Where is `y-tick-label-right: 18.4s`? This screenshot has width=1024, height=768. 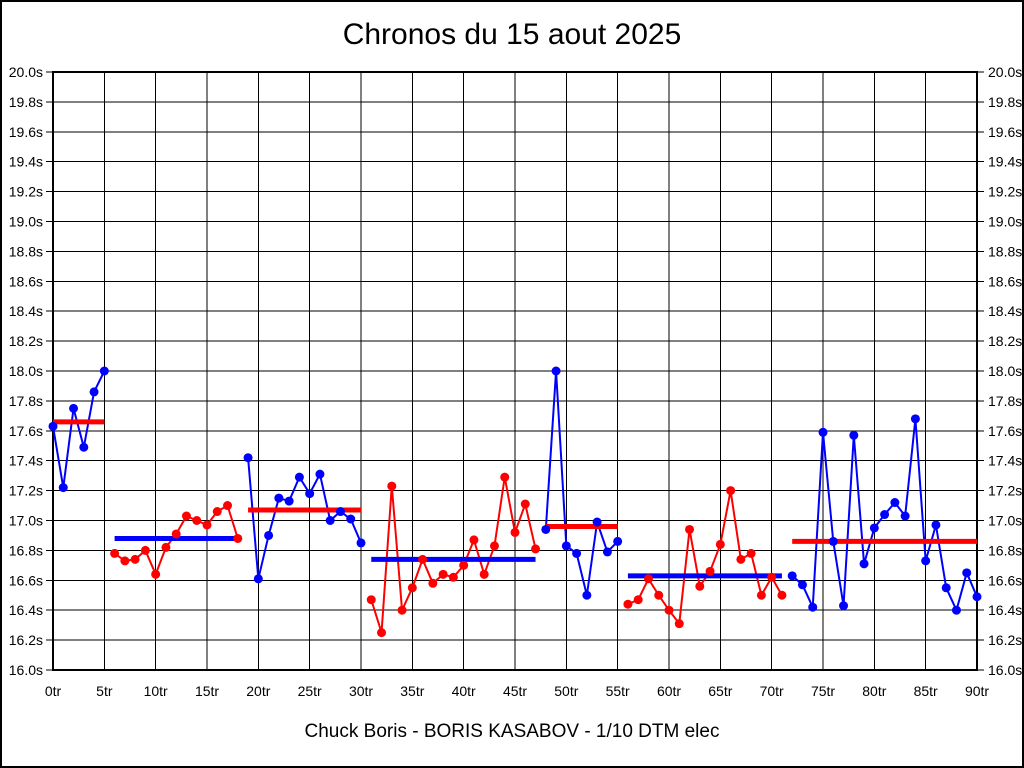
y-tick-label-right: 18.4s is located at coordinates (1005, 311).